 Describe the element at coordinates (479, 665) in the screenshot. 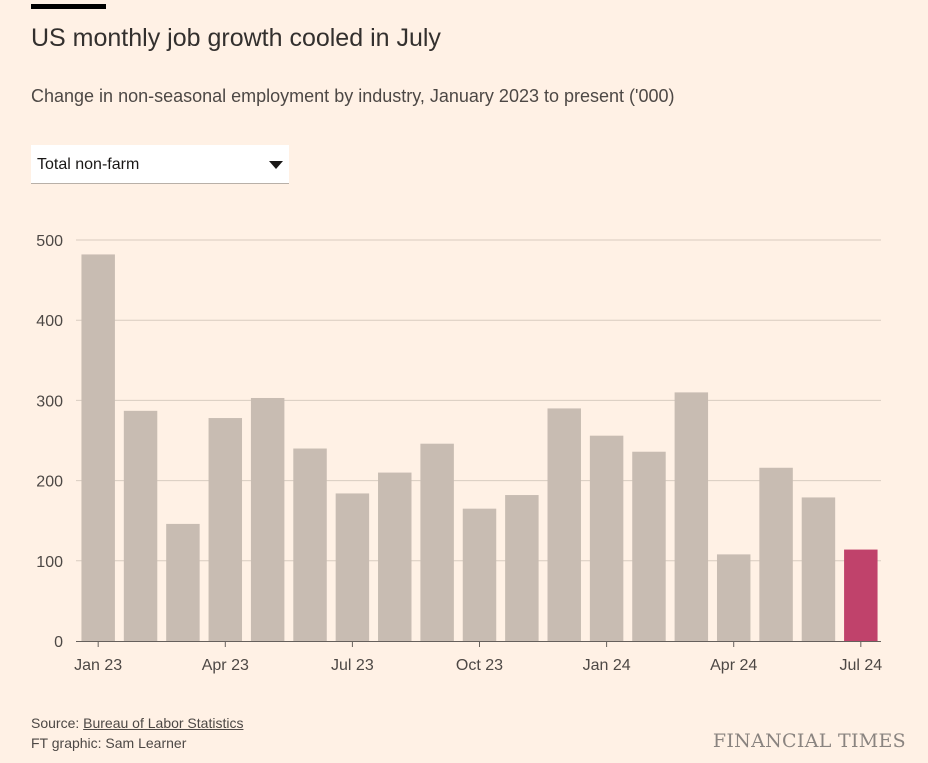

I see `x-tick-label: Oct 23` at that location.